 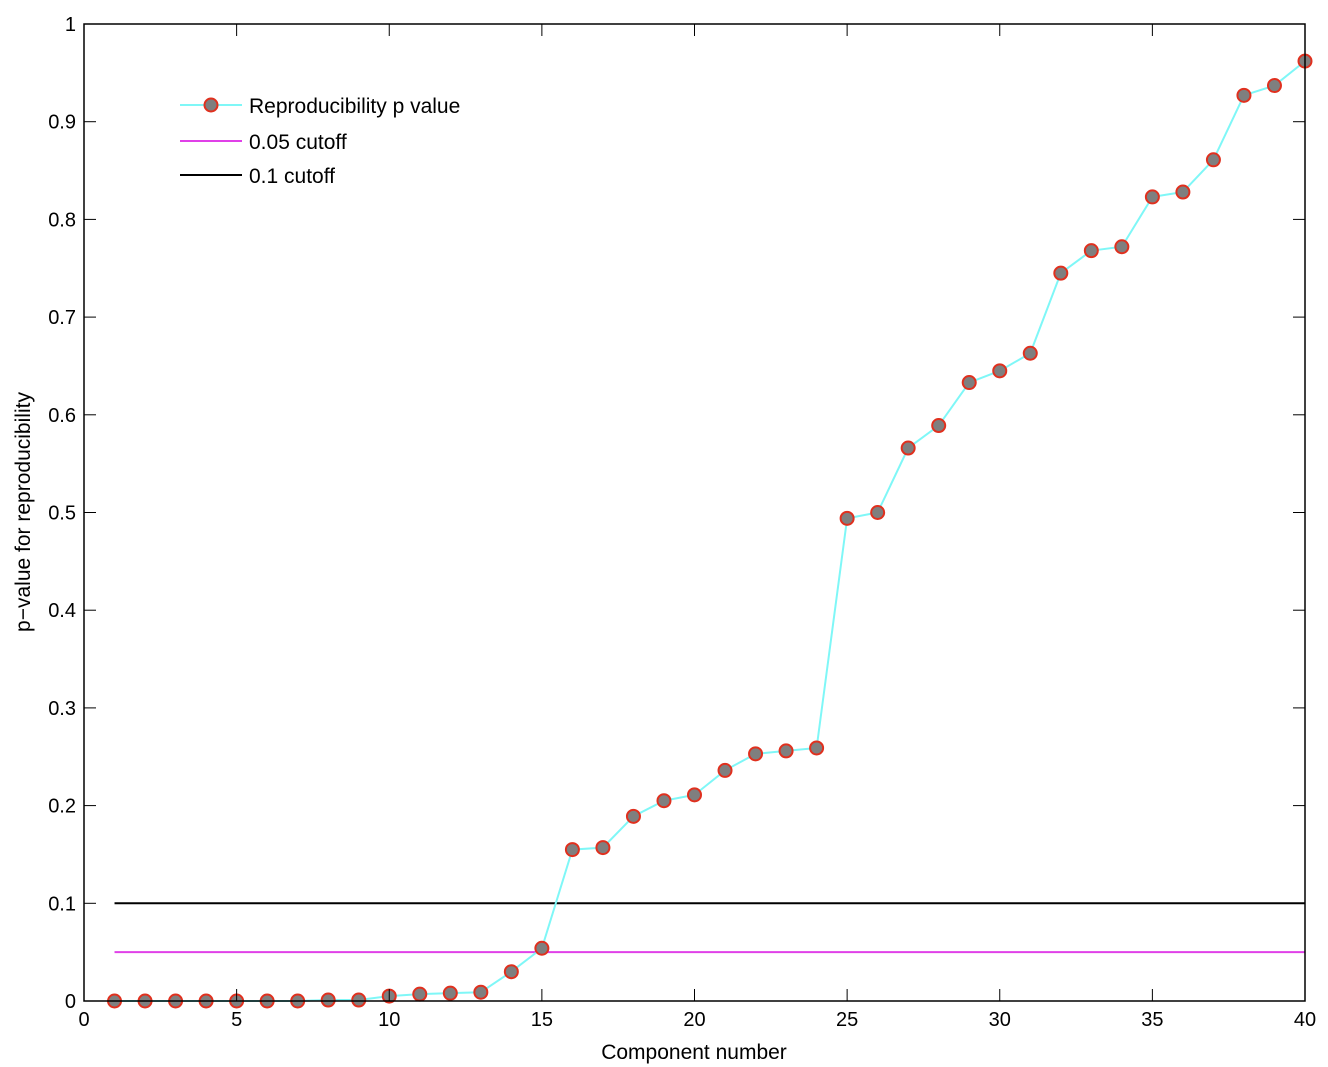 I want to click on y-tick-label: 0.6, so click(x=62, y=416).